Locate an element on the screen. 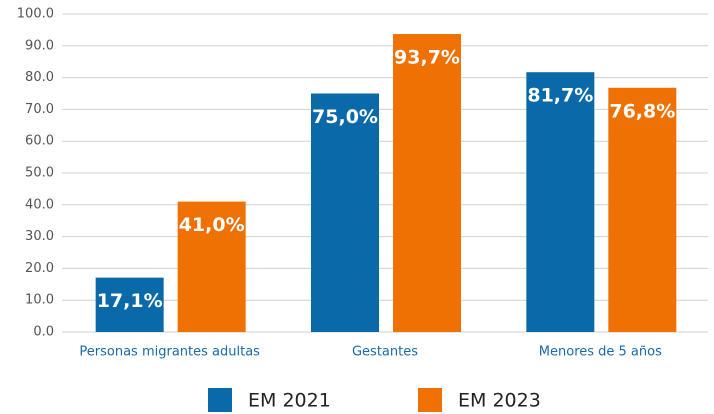 This screenshot has width=714, height=414. value-label: 17,1% is located at coordinates (130, 301).